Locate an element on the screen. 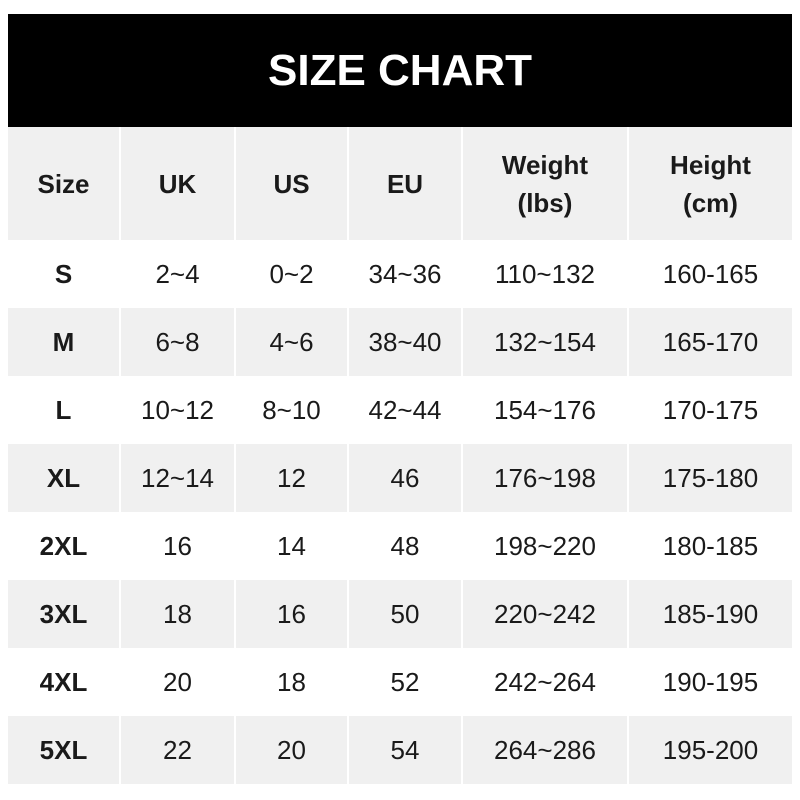  table-row: XL 12~14 12 46 176~198 175-180 is located at coordinates (400, 478).